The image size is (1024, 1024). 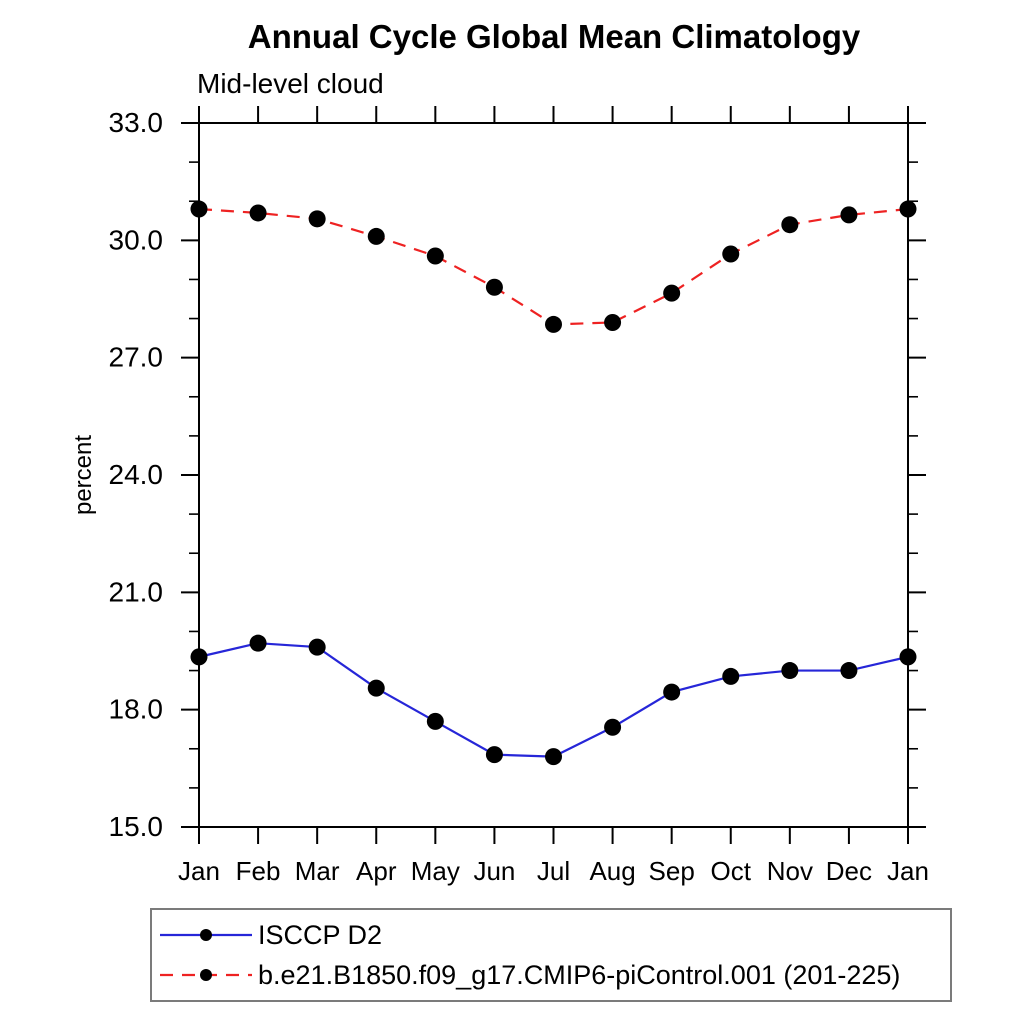 What do you see at coordinates (320, 934) in the screenshot?
I see `legend-label-isccp: ISCCP D2` at bounding box center [320, 934].